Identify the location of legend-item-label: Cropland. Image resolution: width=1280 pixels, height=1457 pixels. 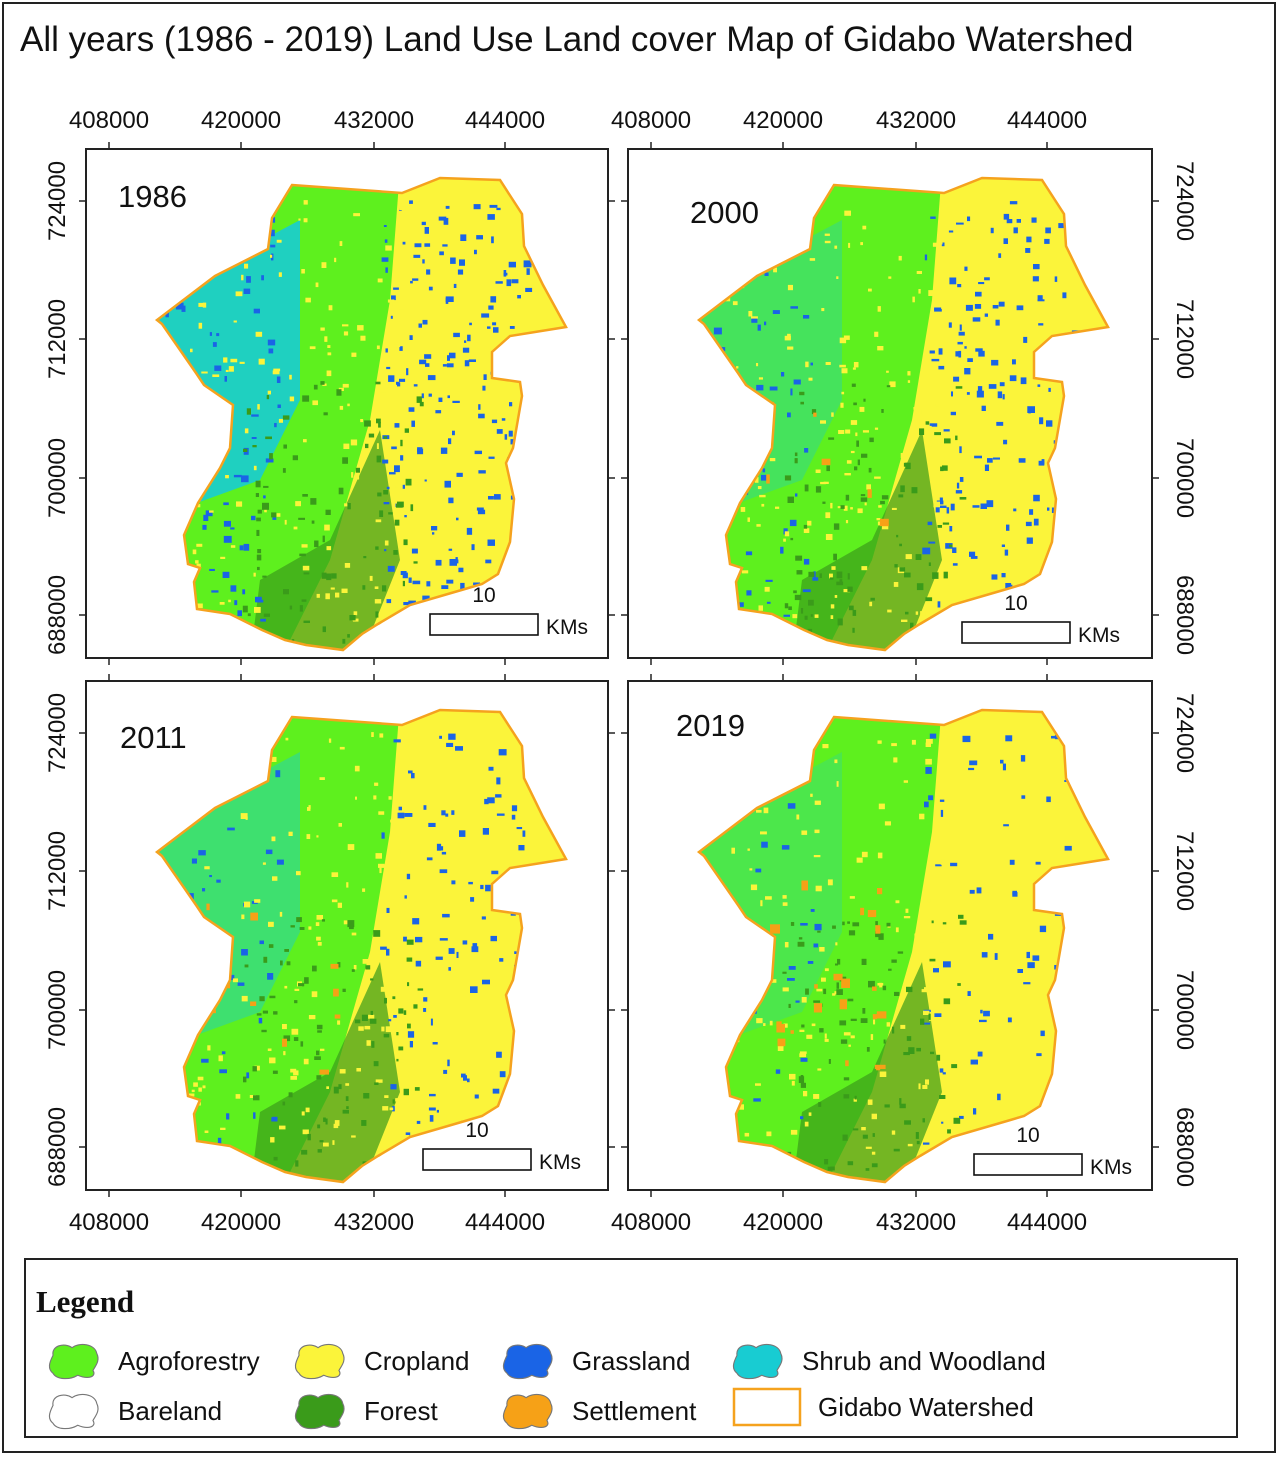
(417, 1360).